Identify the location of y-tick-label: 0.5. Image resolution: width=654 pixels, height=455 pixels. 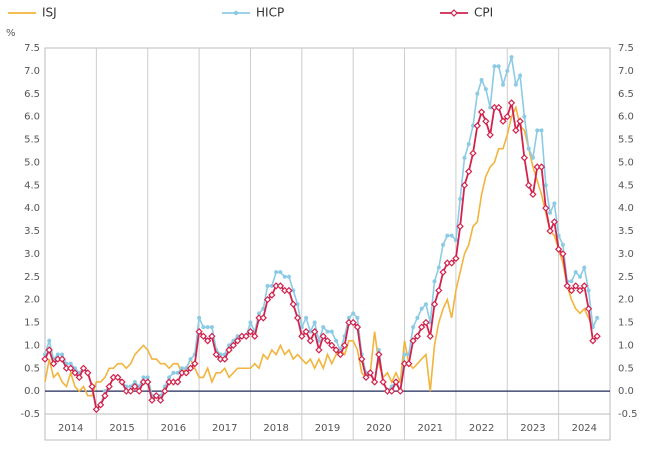
(32, 368).